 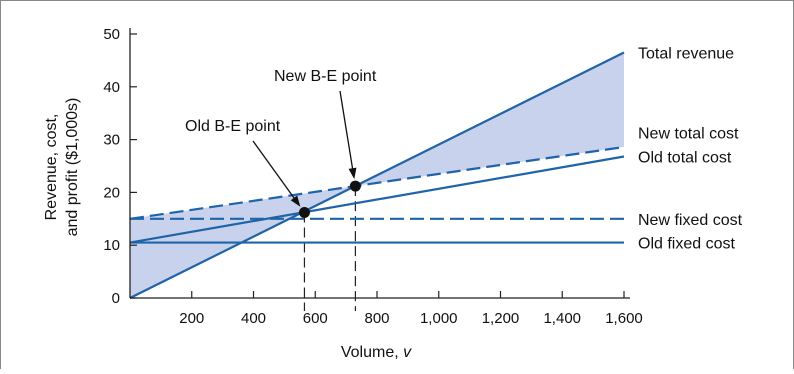 I want to click on x-tick-label: 1,600, so click(x=624, y=318).